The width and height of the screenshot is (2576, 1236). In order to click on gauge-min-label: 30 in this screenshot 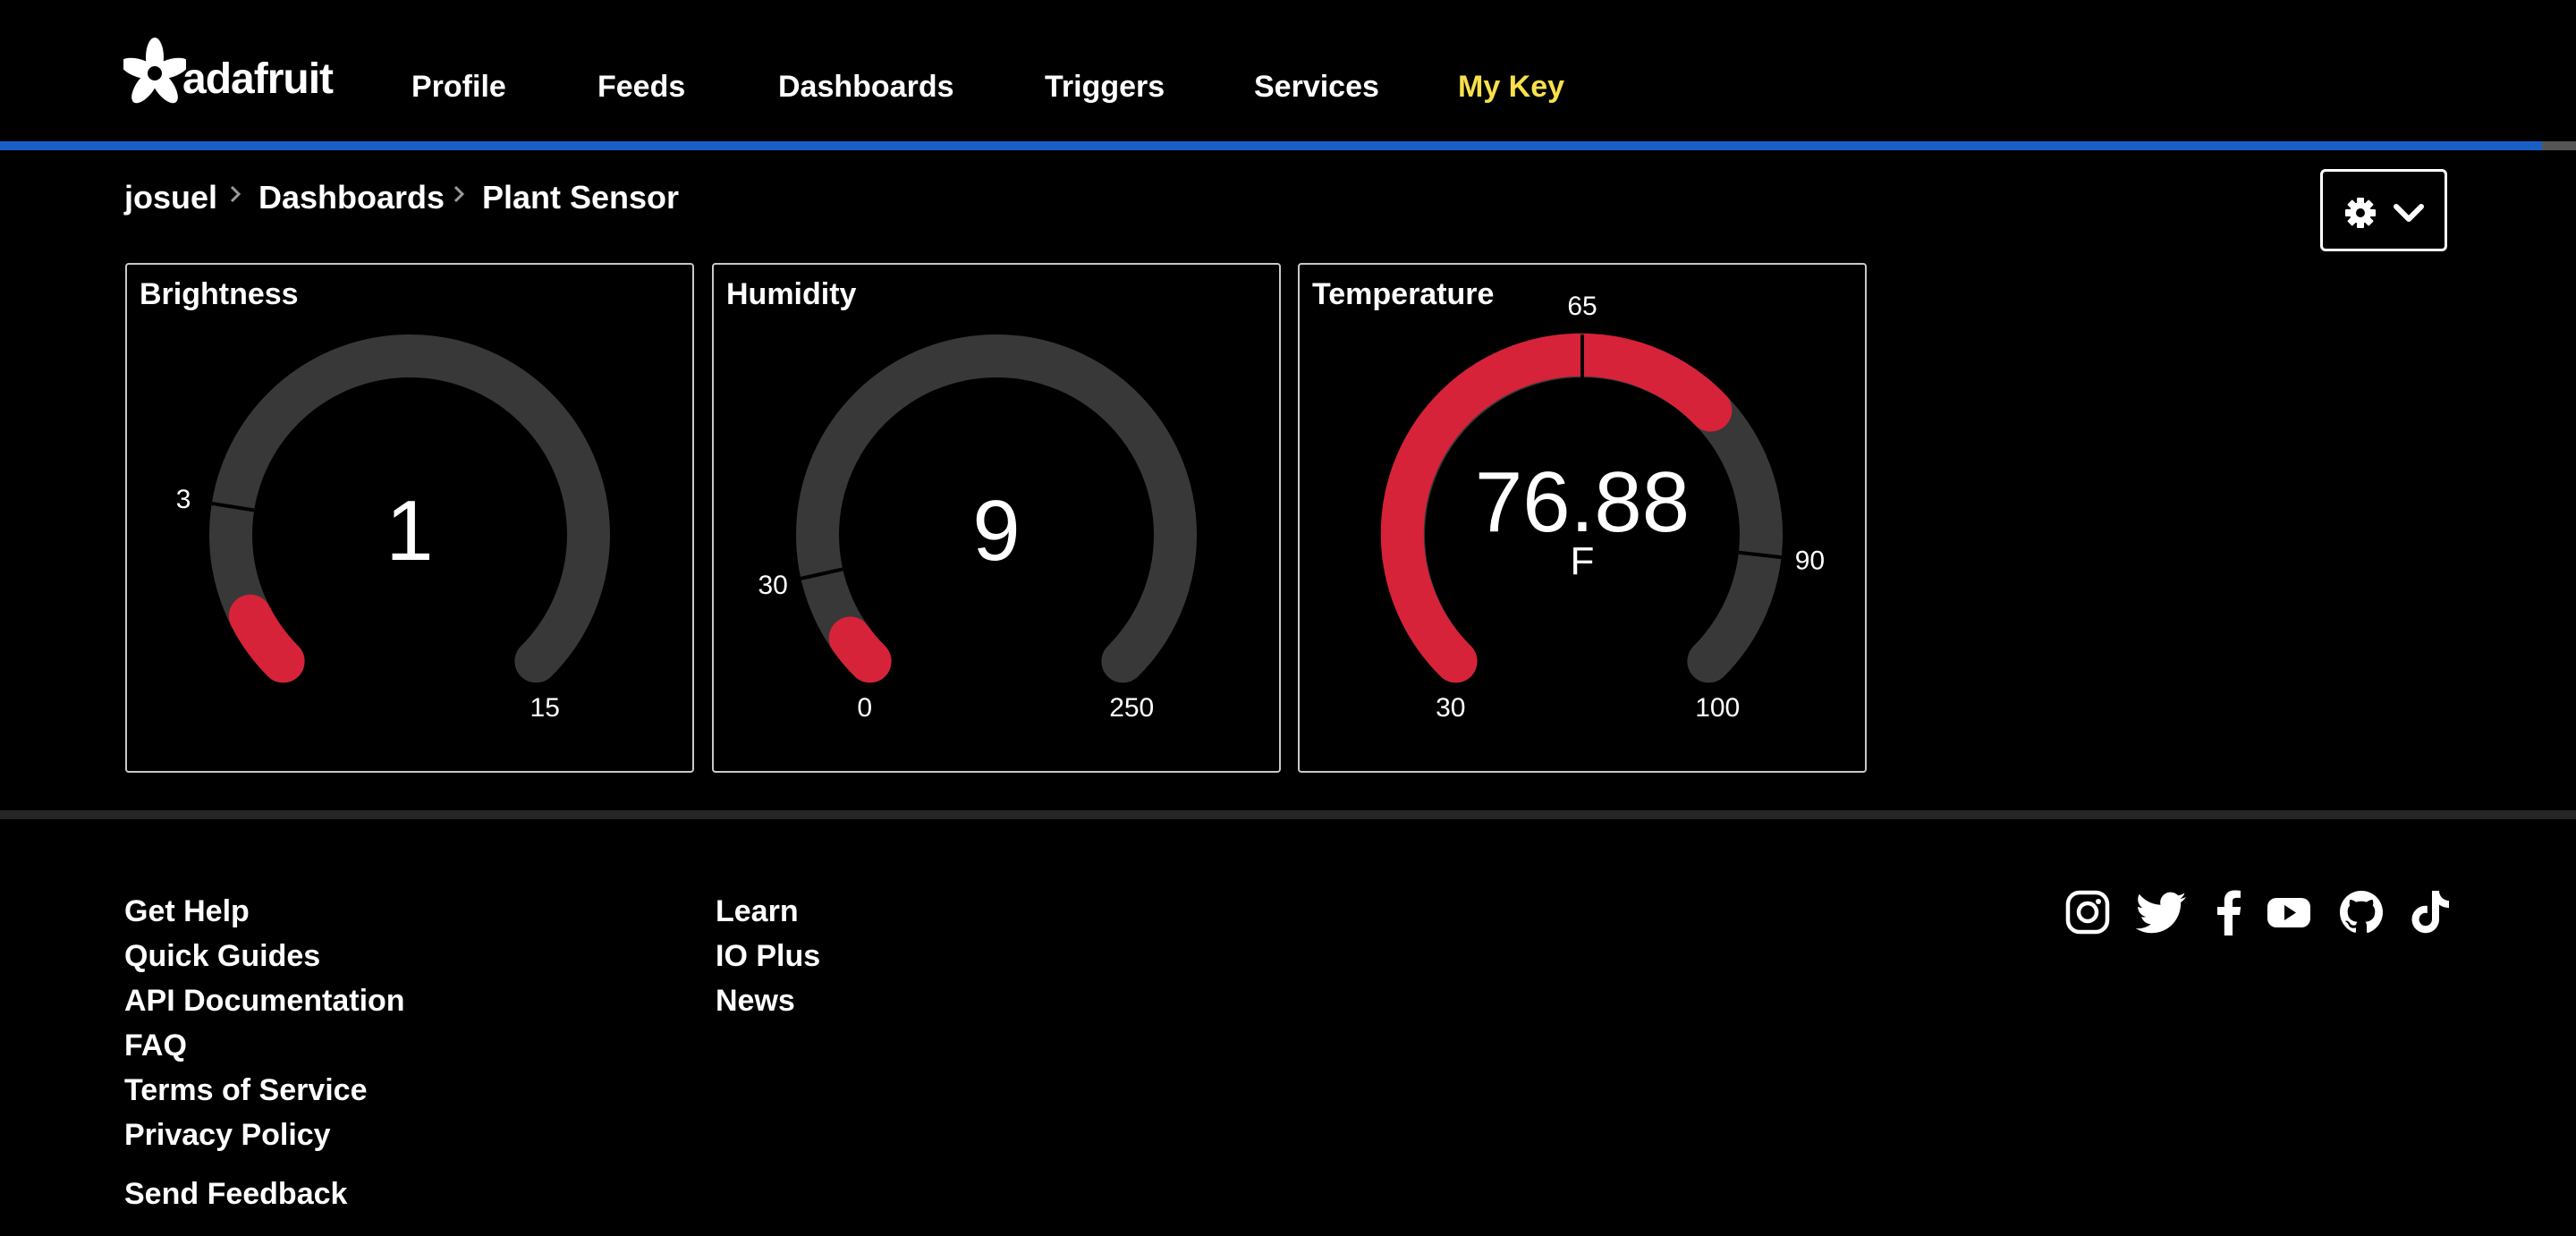, I will do `click(1450, 708)`.